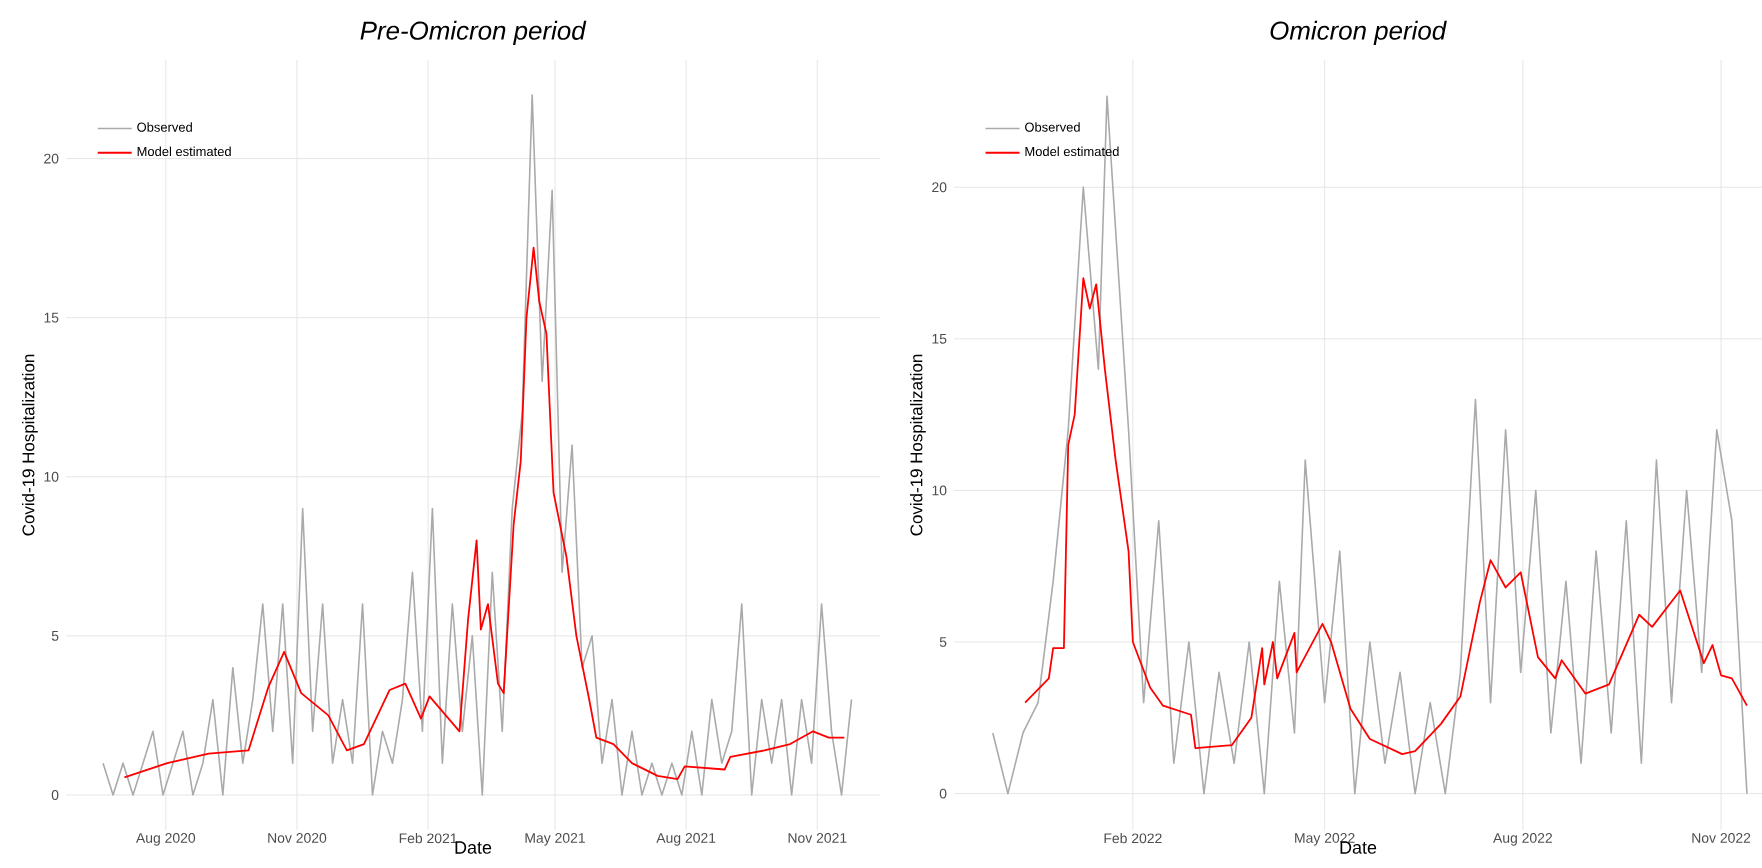 The width and height of the screenshot is (1762, 868). I want to click on chart-title: Pre-Omicron period, so click(473, 32).